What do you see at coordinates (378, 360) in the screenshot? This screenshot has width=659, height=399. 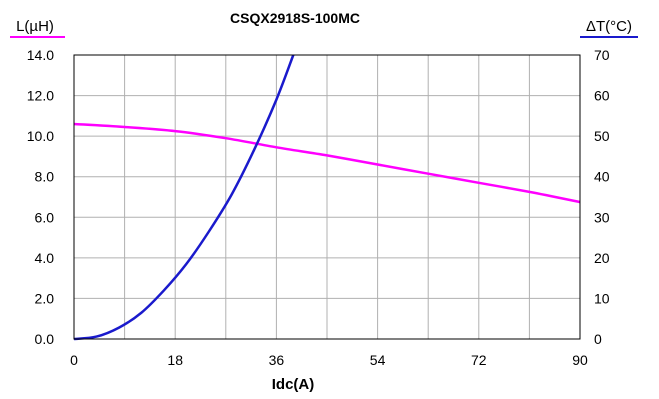 I see `x-tick-label: 54` at bounding box center [378, 360].